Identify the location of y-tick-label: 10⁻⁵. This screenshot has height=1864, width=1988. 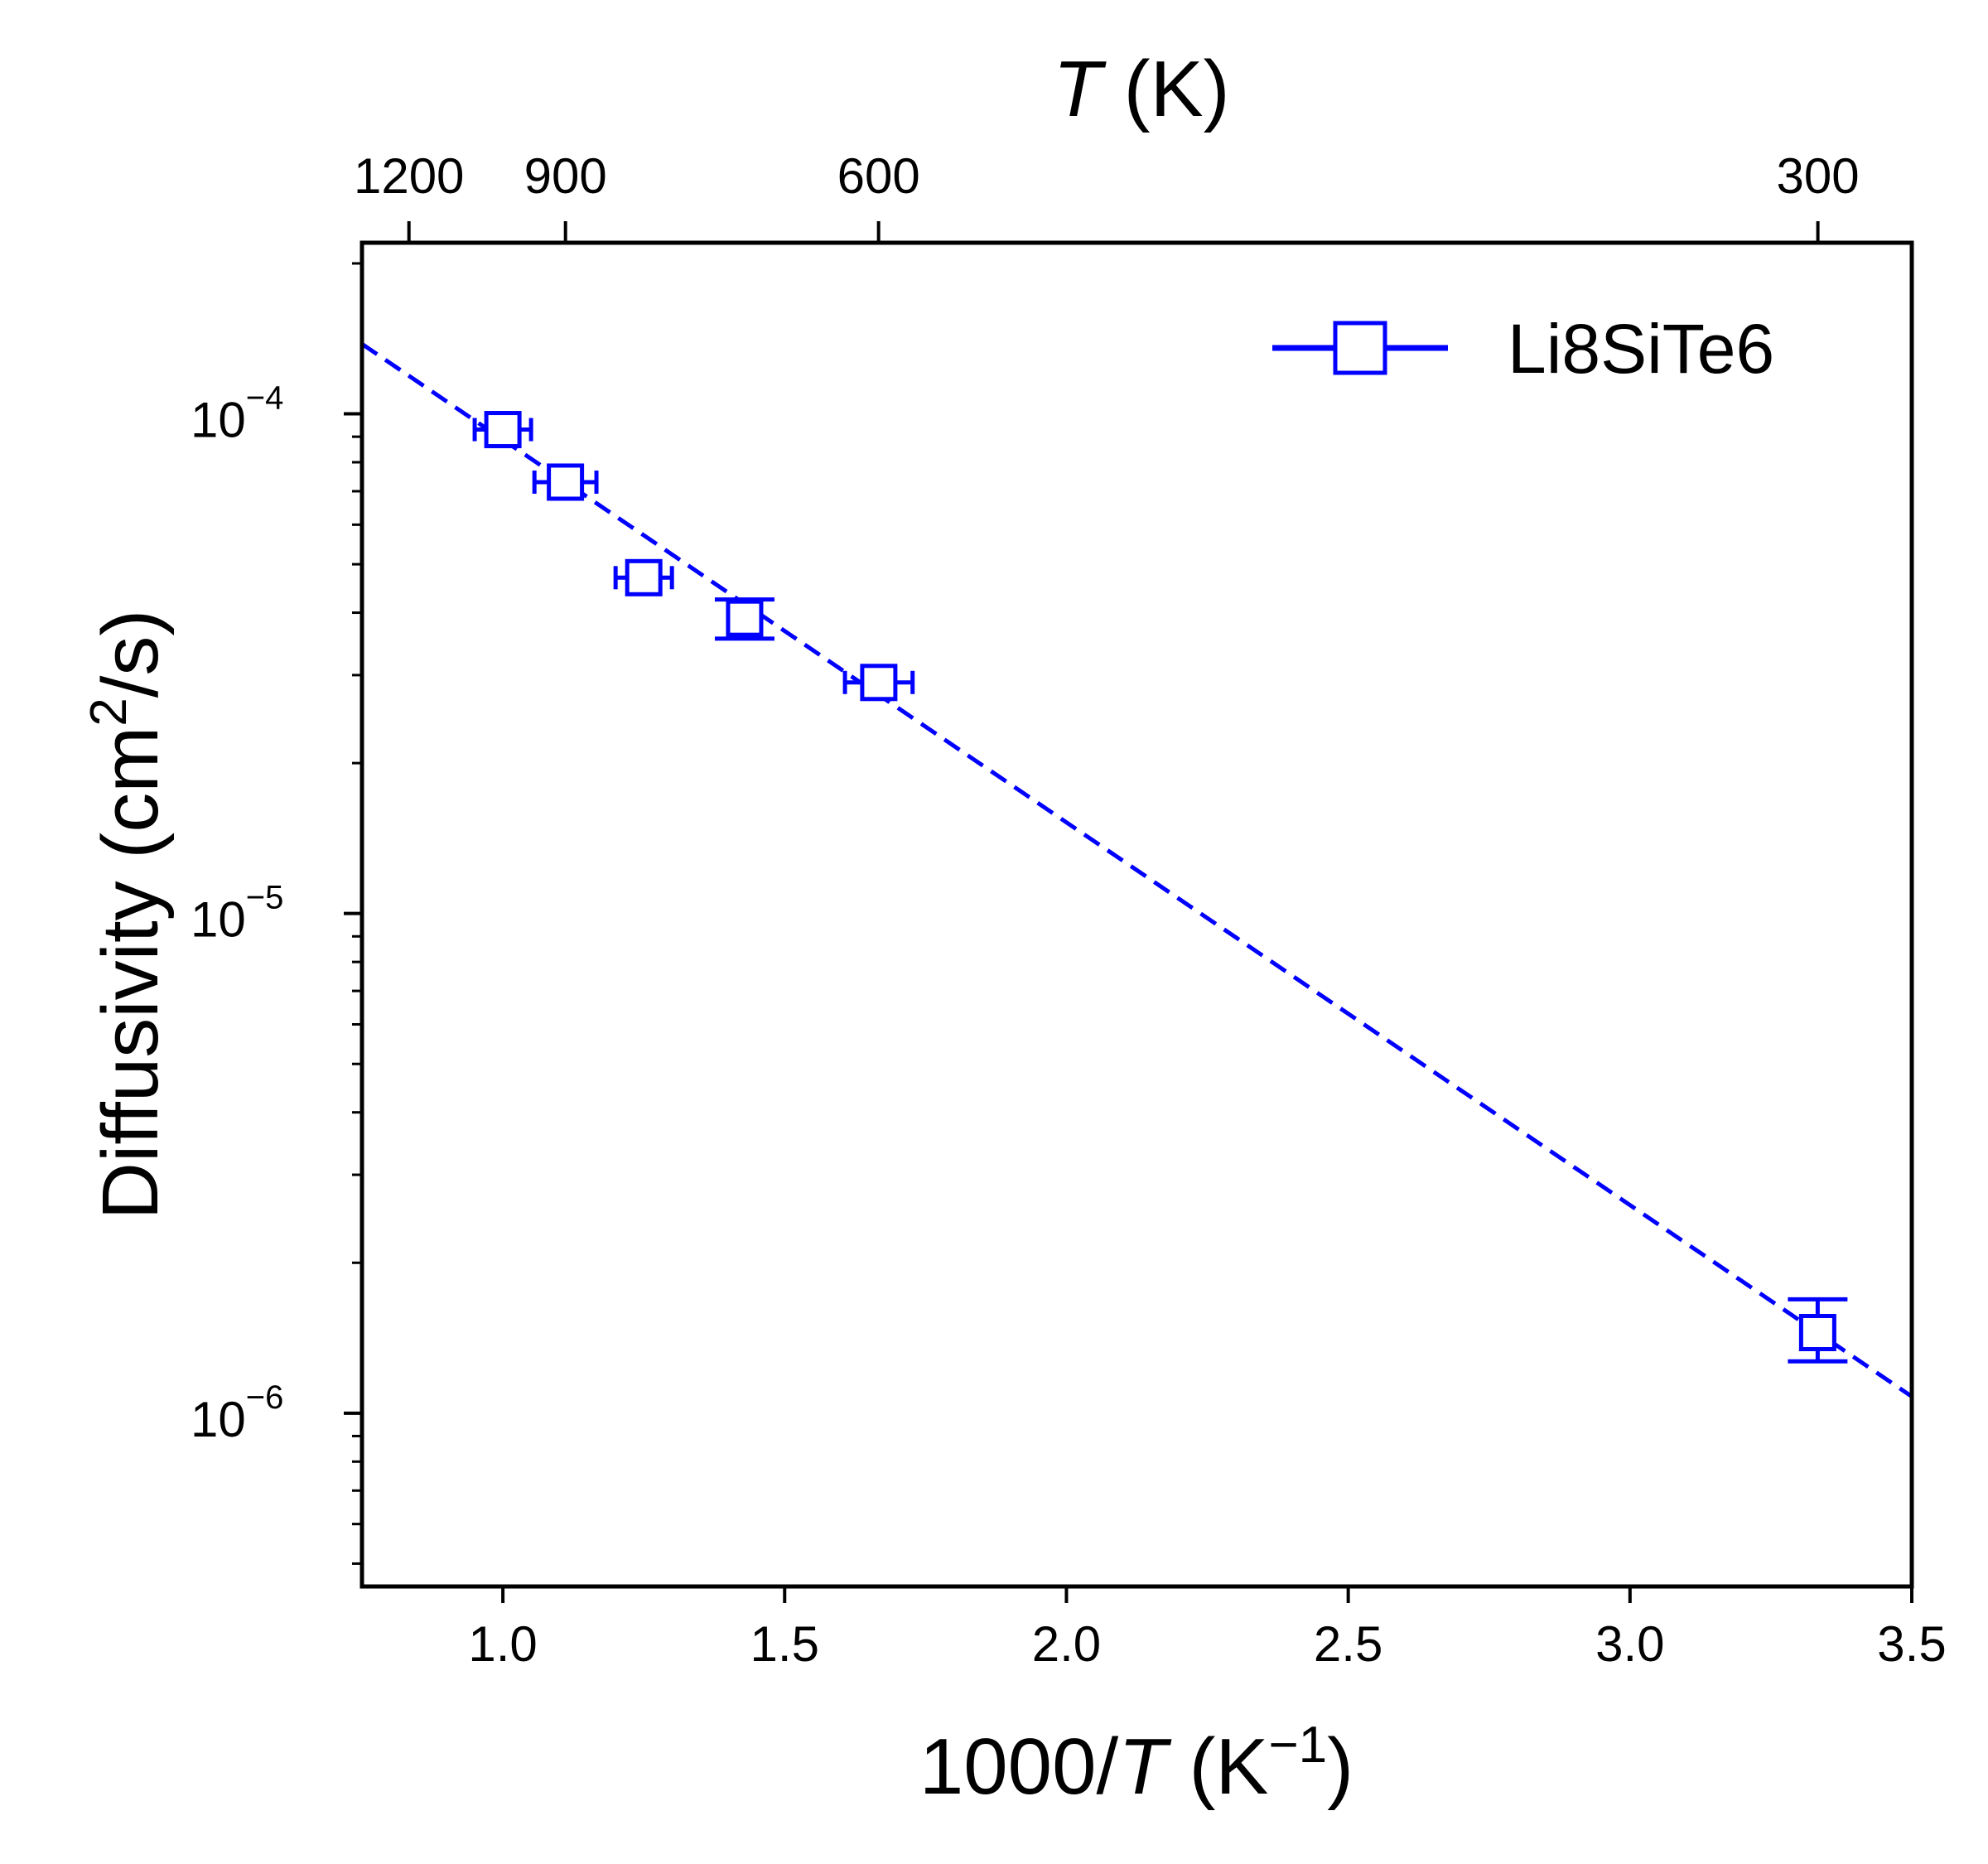
(237, 914).